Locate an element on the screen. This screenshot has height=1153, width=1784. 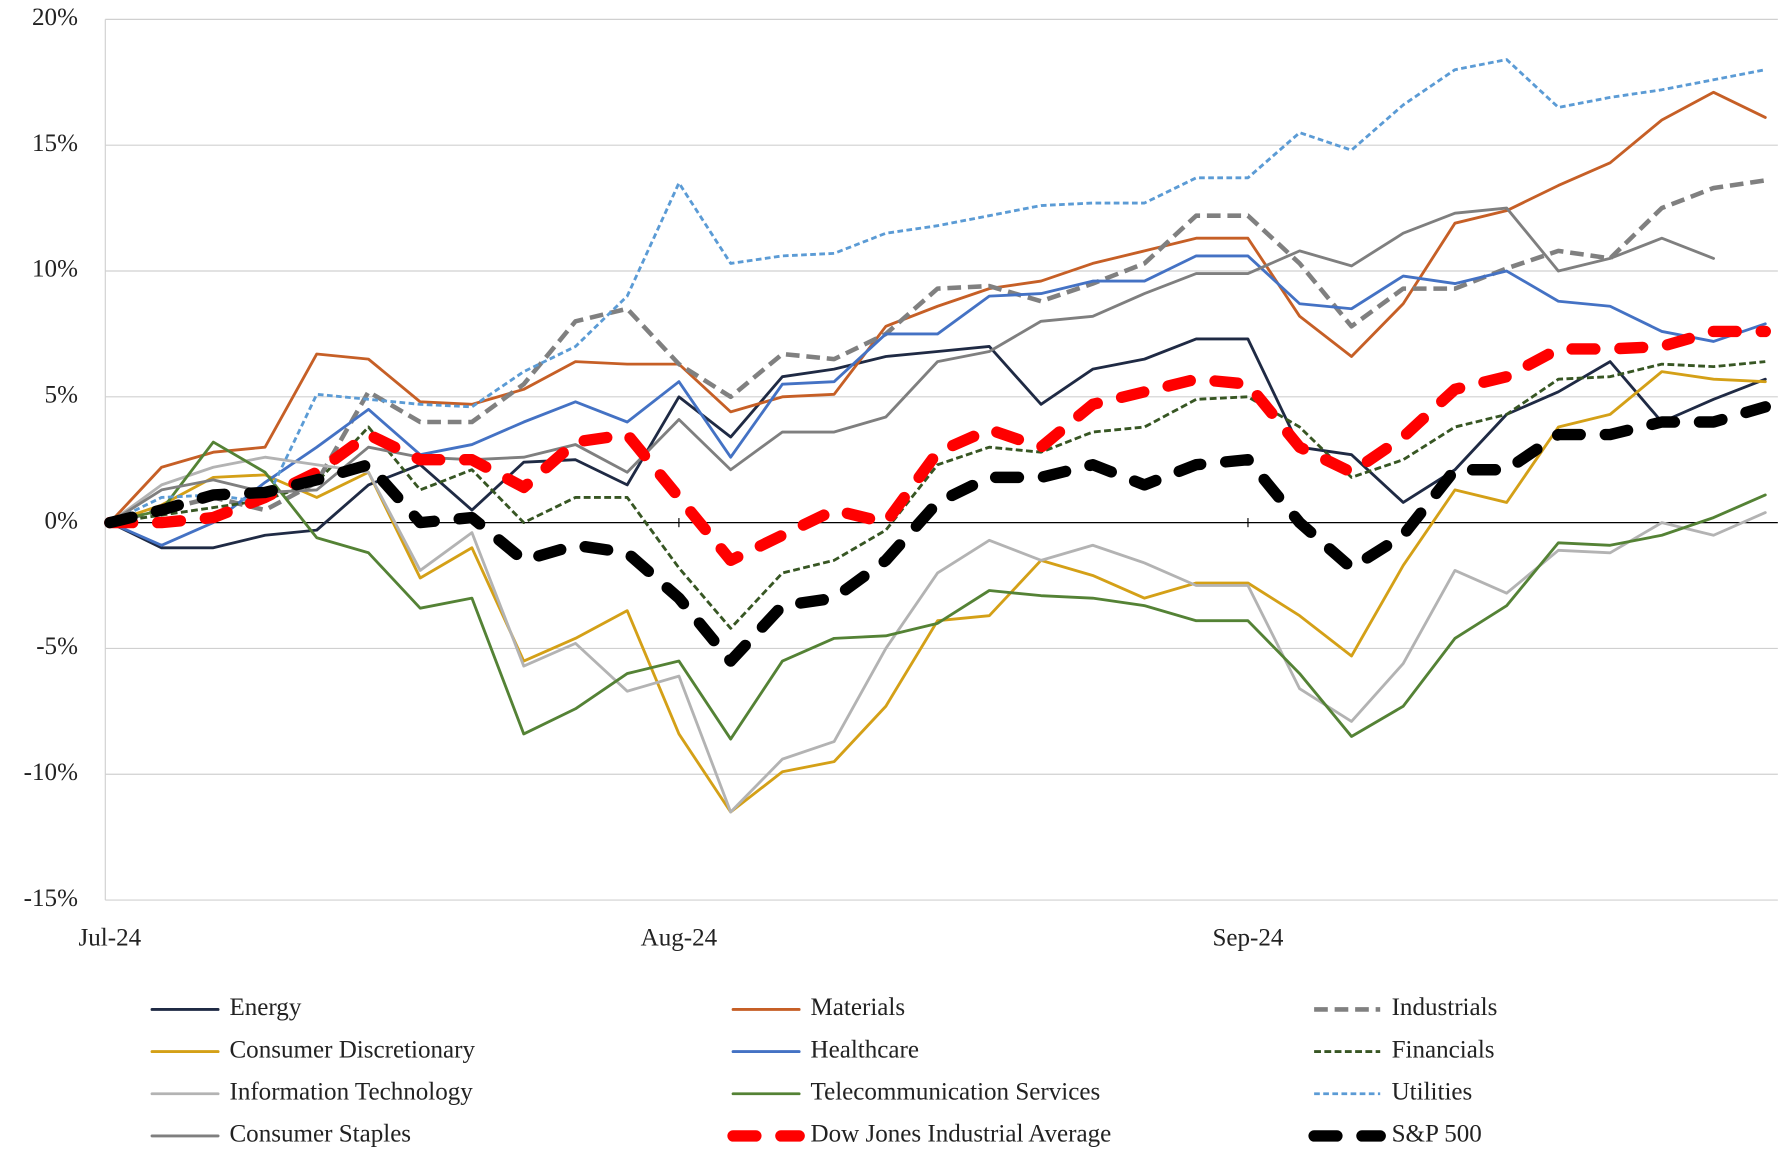
legend-label: Telecommunication Services is located at coordinates (956, 1092).